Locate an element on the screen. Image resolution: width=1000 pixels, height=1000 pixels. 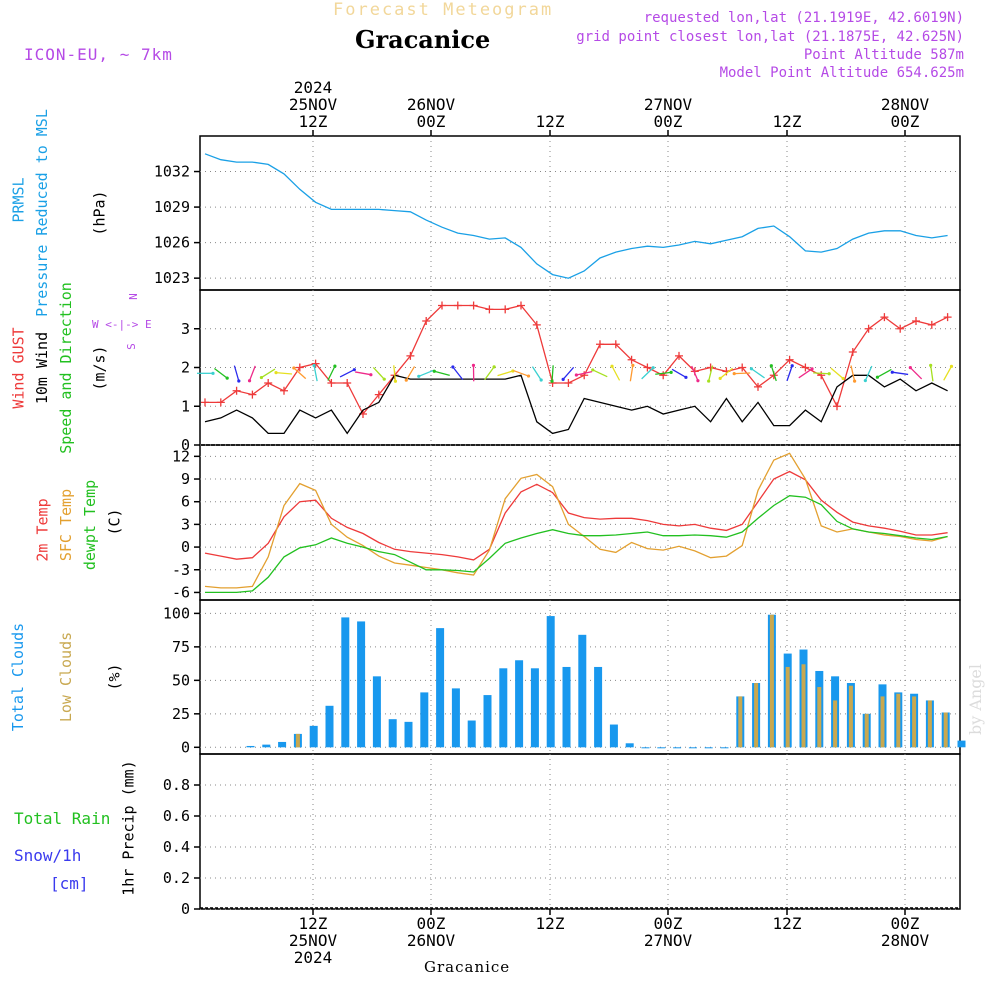
precip-legend-2: [cm] is located at coordinates (69, 883).